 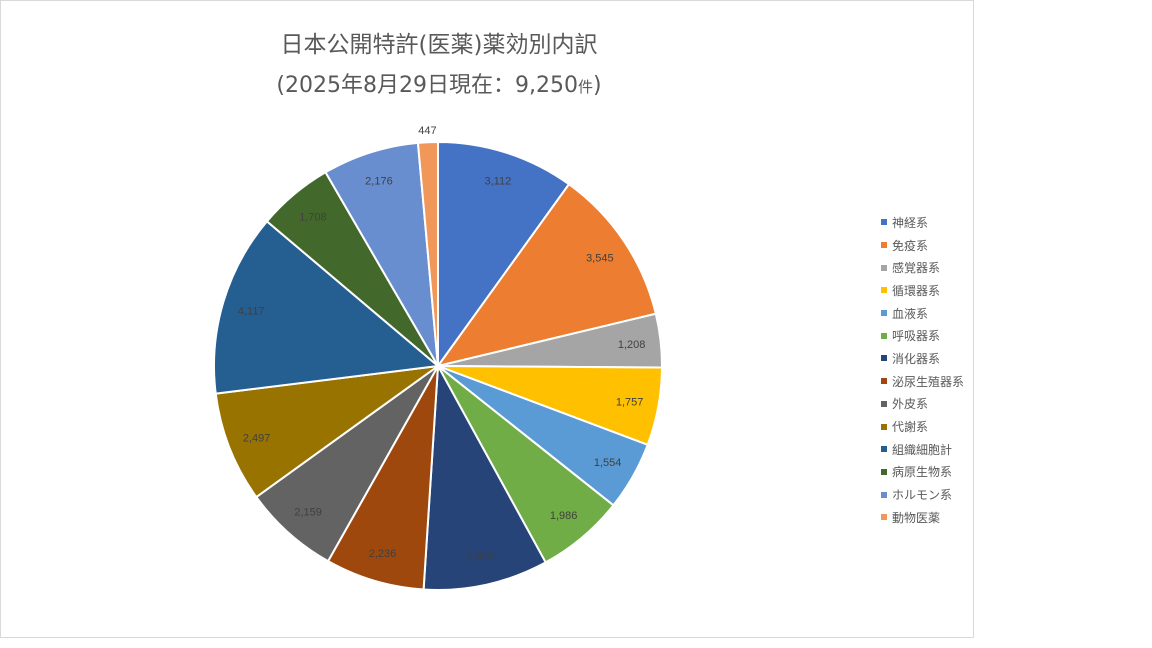 I want to click on data-label: 2,159, so click(x=308, y=512).